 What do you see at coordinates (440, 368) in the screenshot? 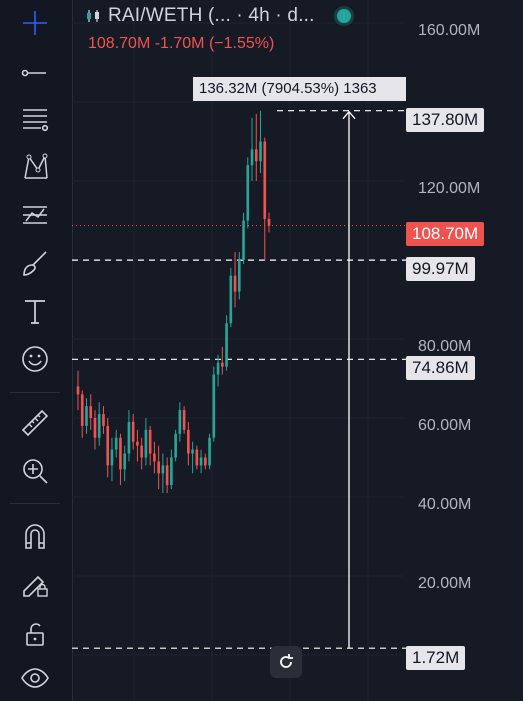
I see `price-tag-level2: 74.86M` at bounding box center [440, 368].